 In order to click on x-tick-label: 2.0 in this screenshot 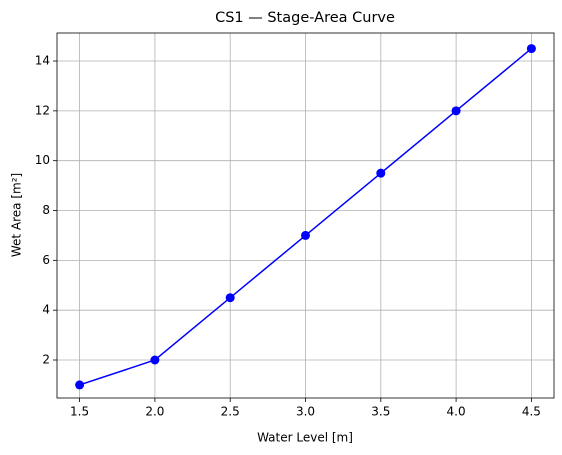, I will do `click(154, 412)`.